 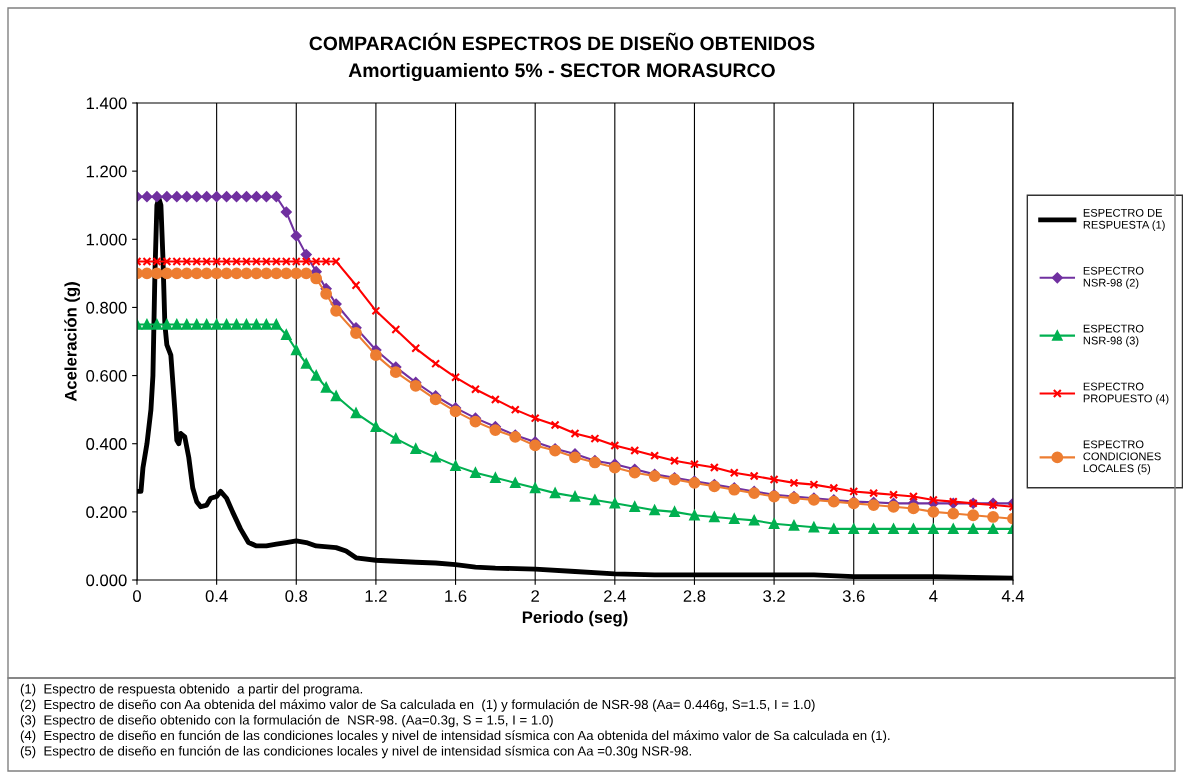 What do you see at coordinates (106, 307) in the screenshot?
I see `y-tick-label: 0.800` at bounding box center [106, 307].